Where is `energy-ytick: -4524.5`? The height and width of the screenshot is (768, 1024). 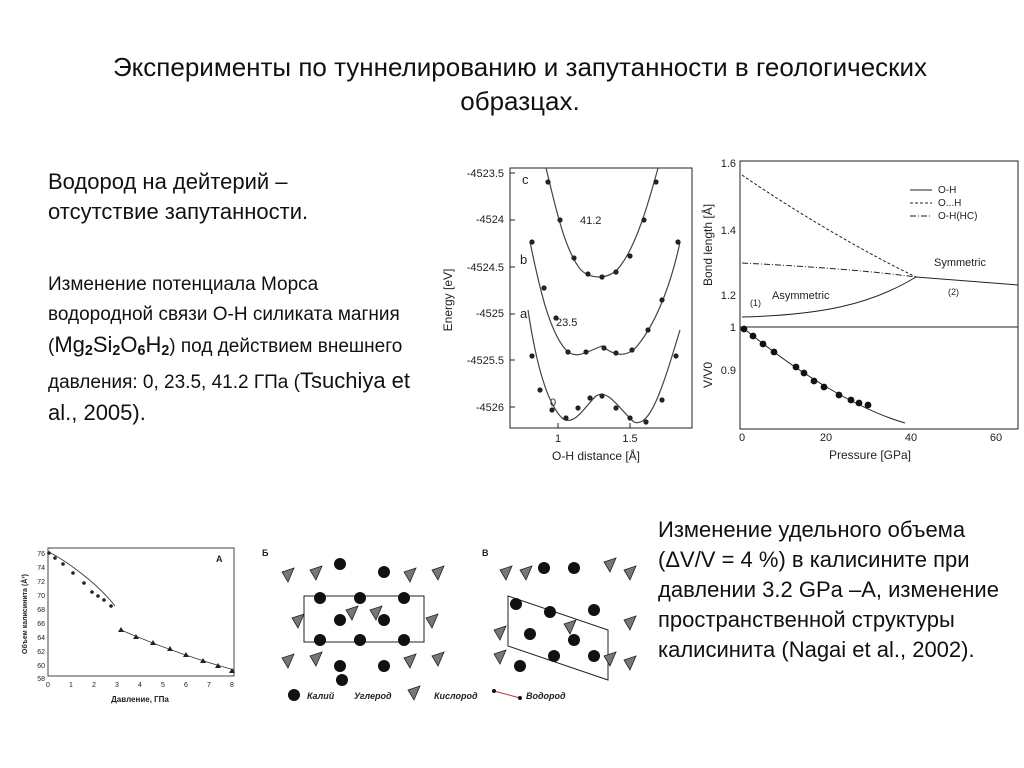
energy-ytick: -4524.5 is located at coordinates (485, 268).